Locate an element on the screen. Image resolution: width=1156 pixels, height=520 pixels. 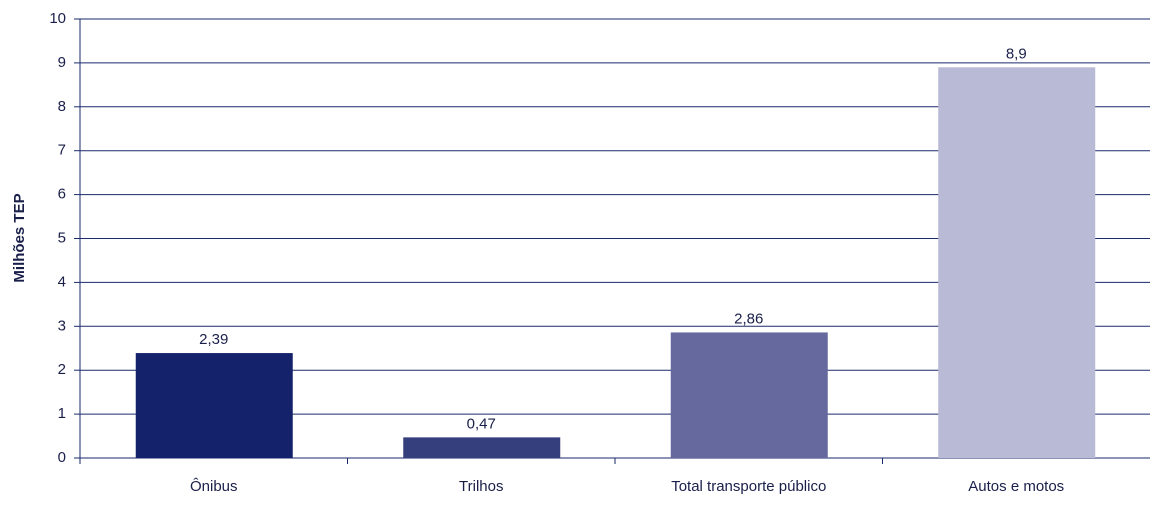
y-tick-label: 4 is located at coordinates (62, 281).